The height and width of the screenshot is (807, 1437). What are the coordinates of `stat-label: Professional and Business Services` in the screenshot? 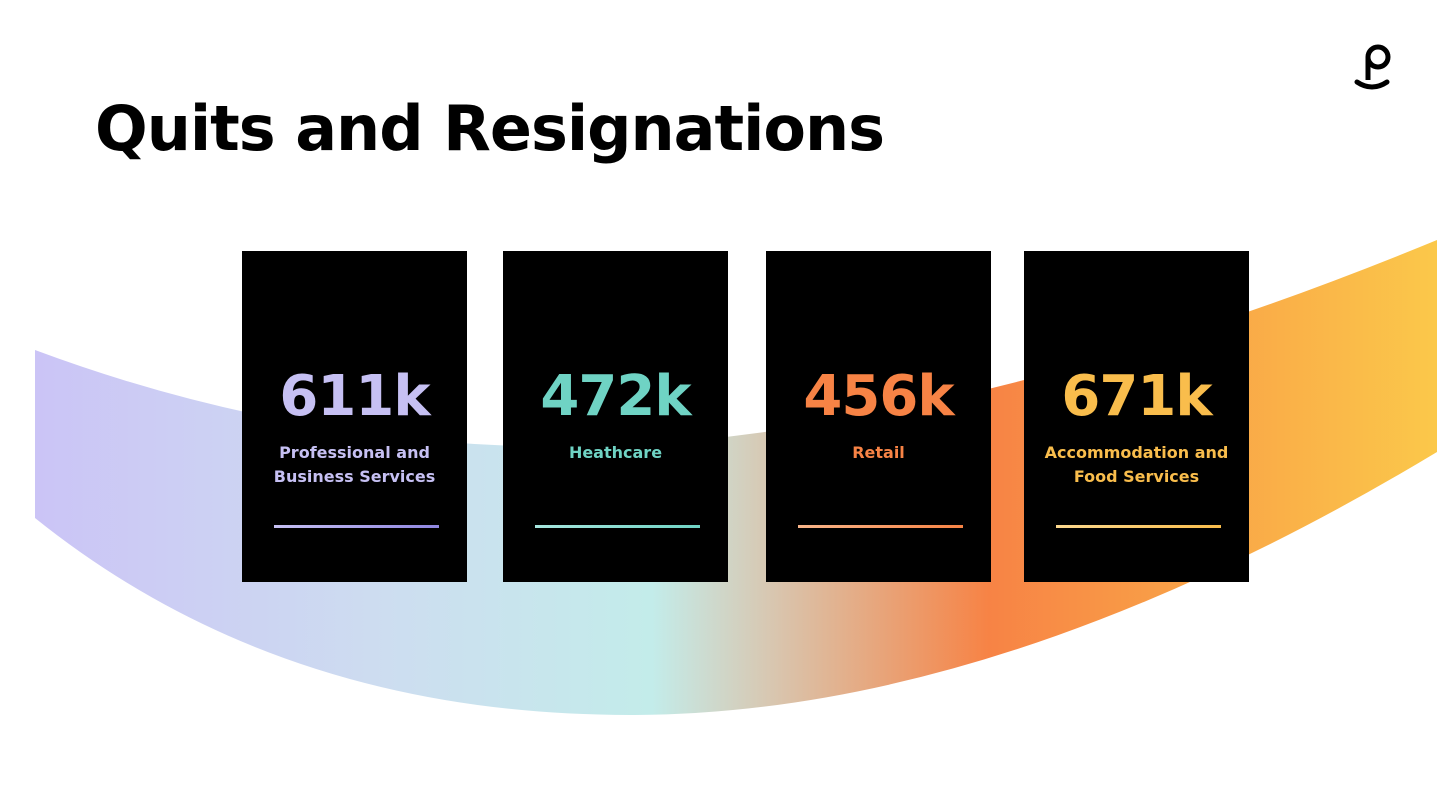 It's located at (354, 464).